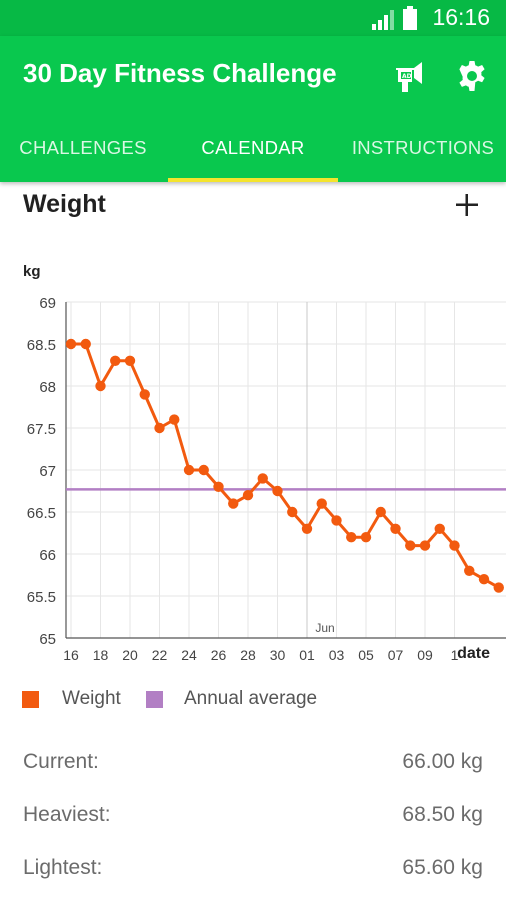 Image resolution: width=506 pixels, height=900 pixels. I want to click on status-bar: 16:16, so click(253, 18).